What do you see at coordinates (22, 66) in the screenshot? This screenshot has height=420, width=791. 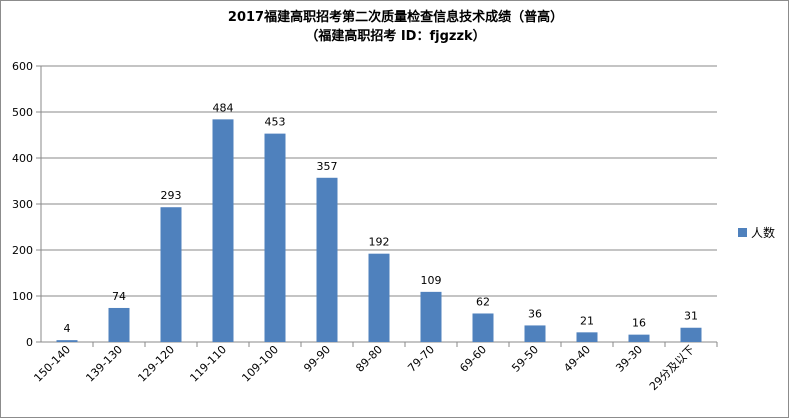 I see `y-tick-label: 600` at bounding box center [22, 66].